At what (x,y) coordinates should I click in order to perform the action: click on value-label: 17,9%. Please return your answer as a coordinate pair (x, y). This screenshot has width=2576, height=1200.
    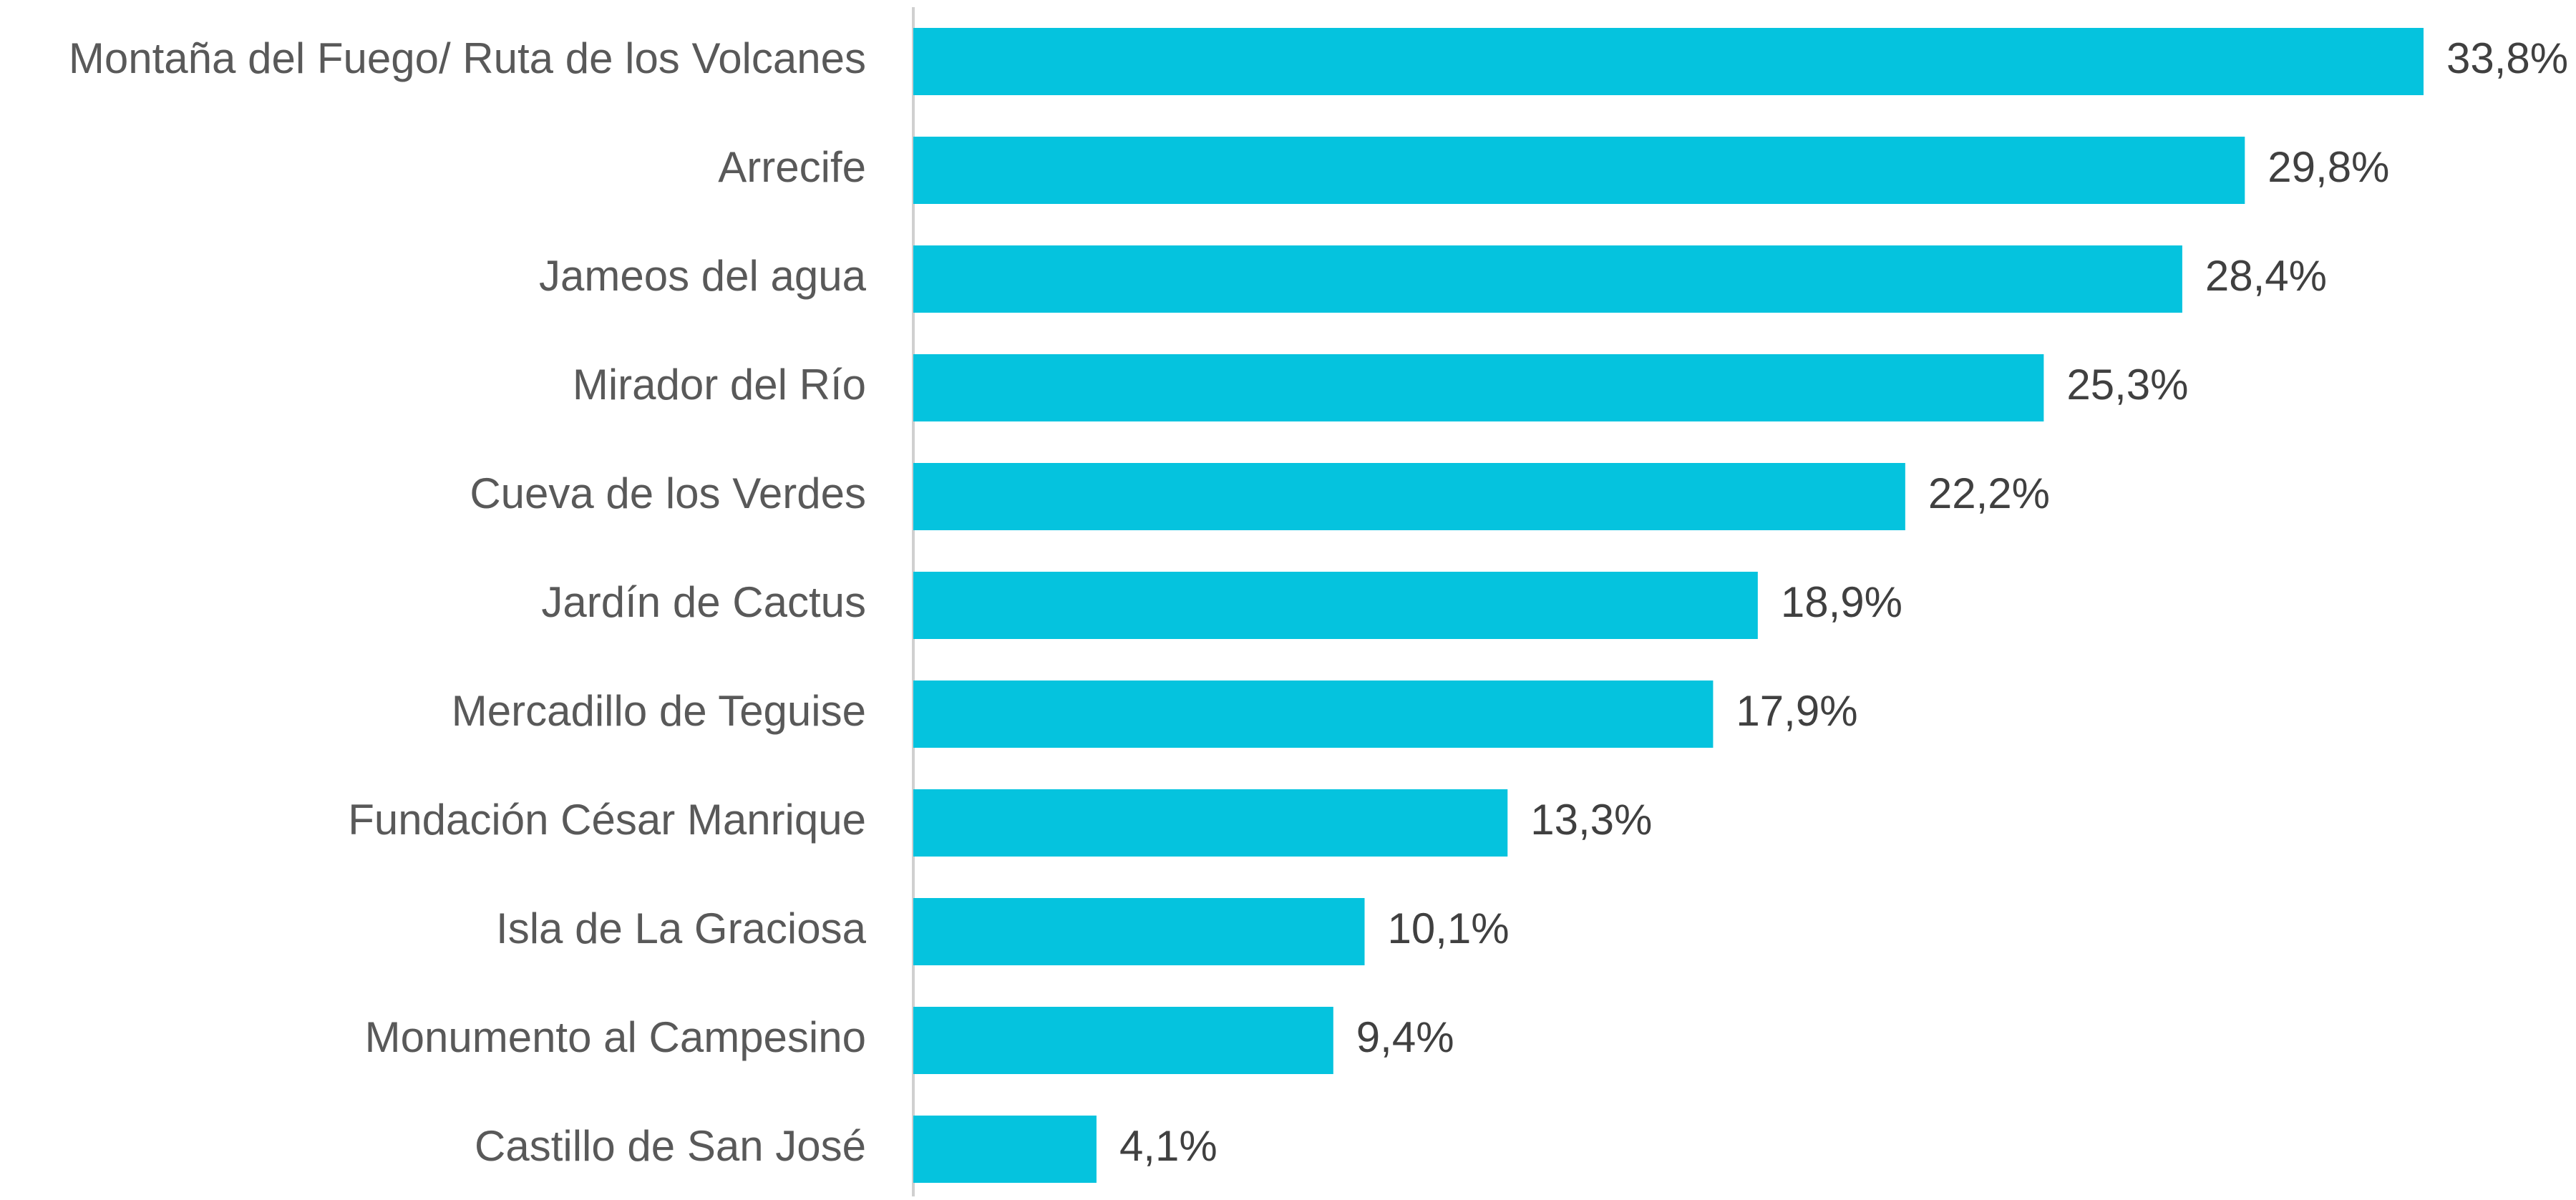
    Looking at the image, I should click on (1796, 711).